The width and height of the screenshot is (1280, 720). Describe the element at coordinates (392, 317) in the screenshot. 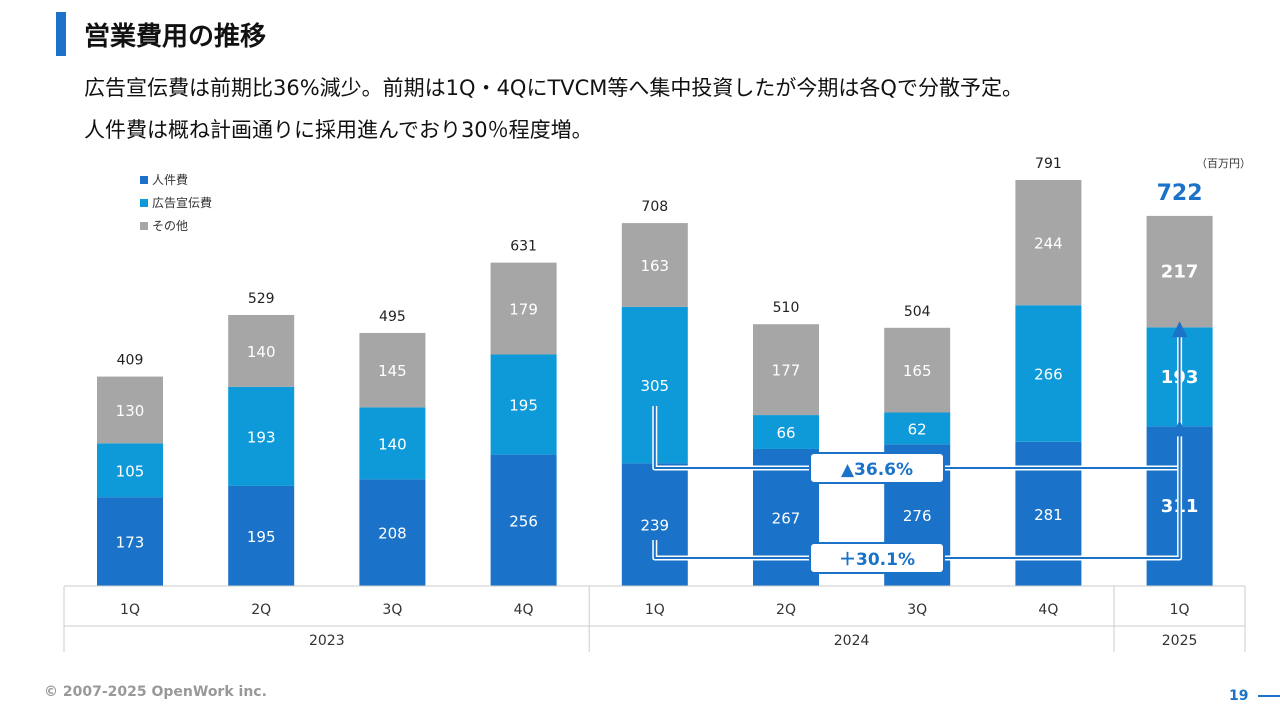

I see `total-label: 495` at that location.